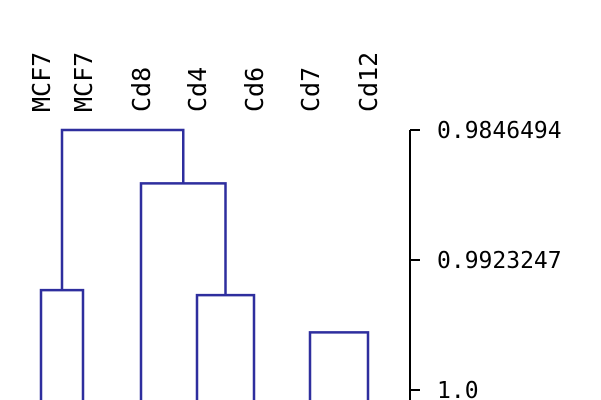 The image size is (601, 400). I want to click on leaf-label: Cd7, so click(310, 89).